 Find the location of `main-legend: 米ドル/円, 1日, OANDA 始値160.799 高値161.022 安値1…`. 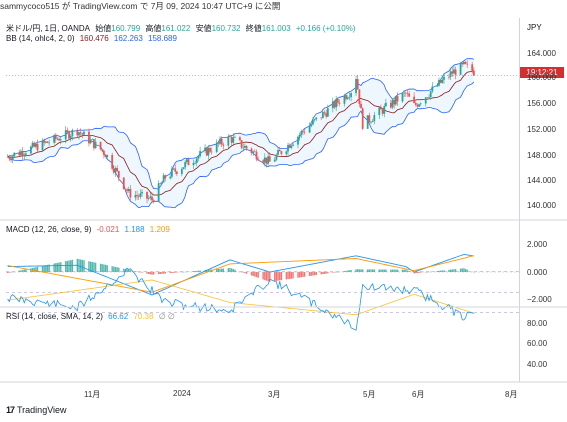

main-legend: 米ドル/円, 1日, OANDA 始値160.799 高値161.022 安値1… is located at coordinates (182, 28).